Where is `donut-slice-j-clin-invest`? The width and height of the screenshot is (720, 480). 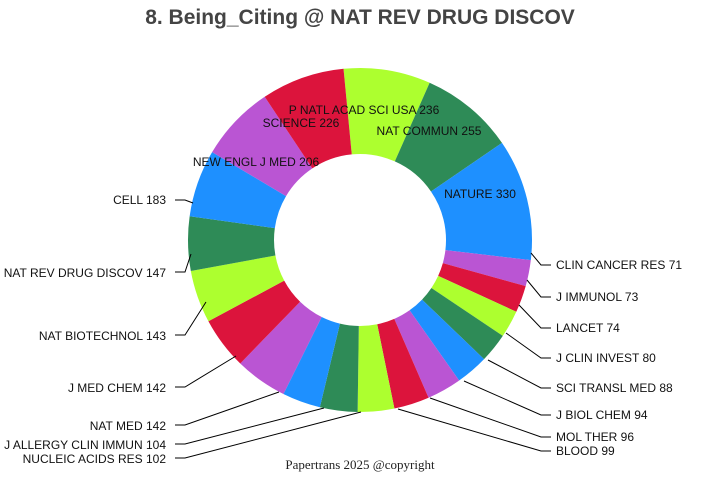 donut-slice-j-clin-invest is located at coordinates (462, 323).